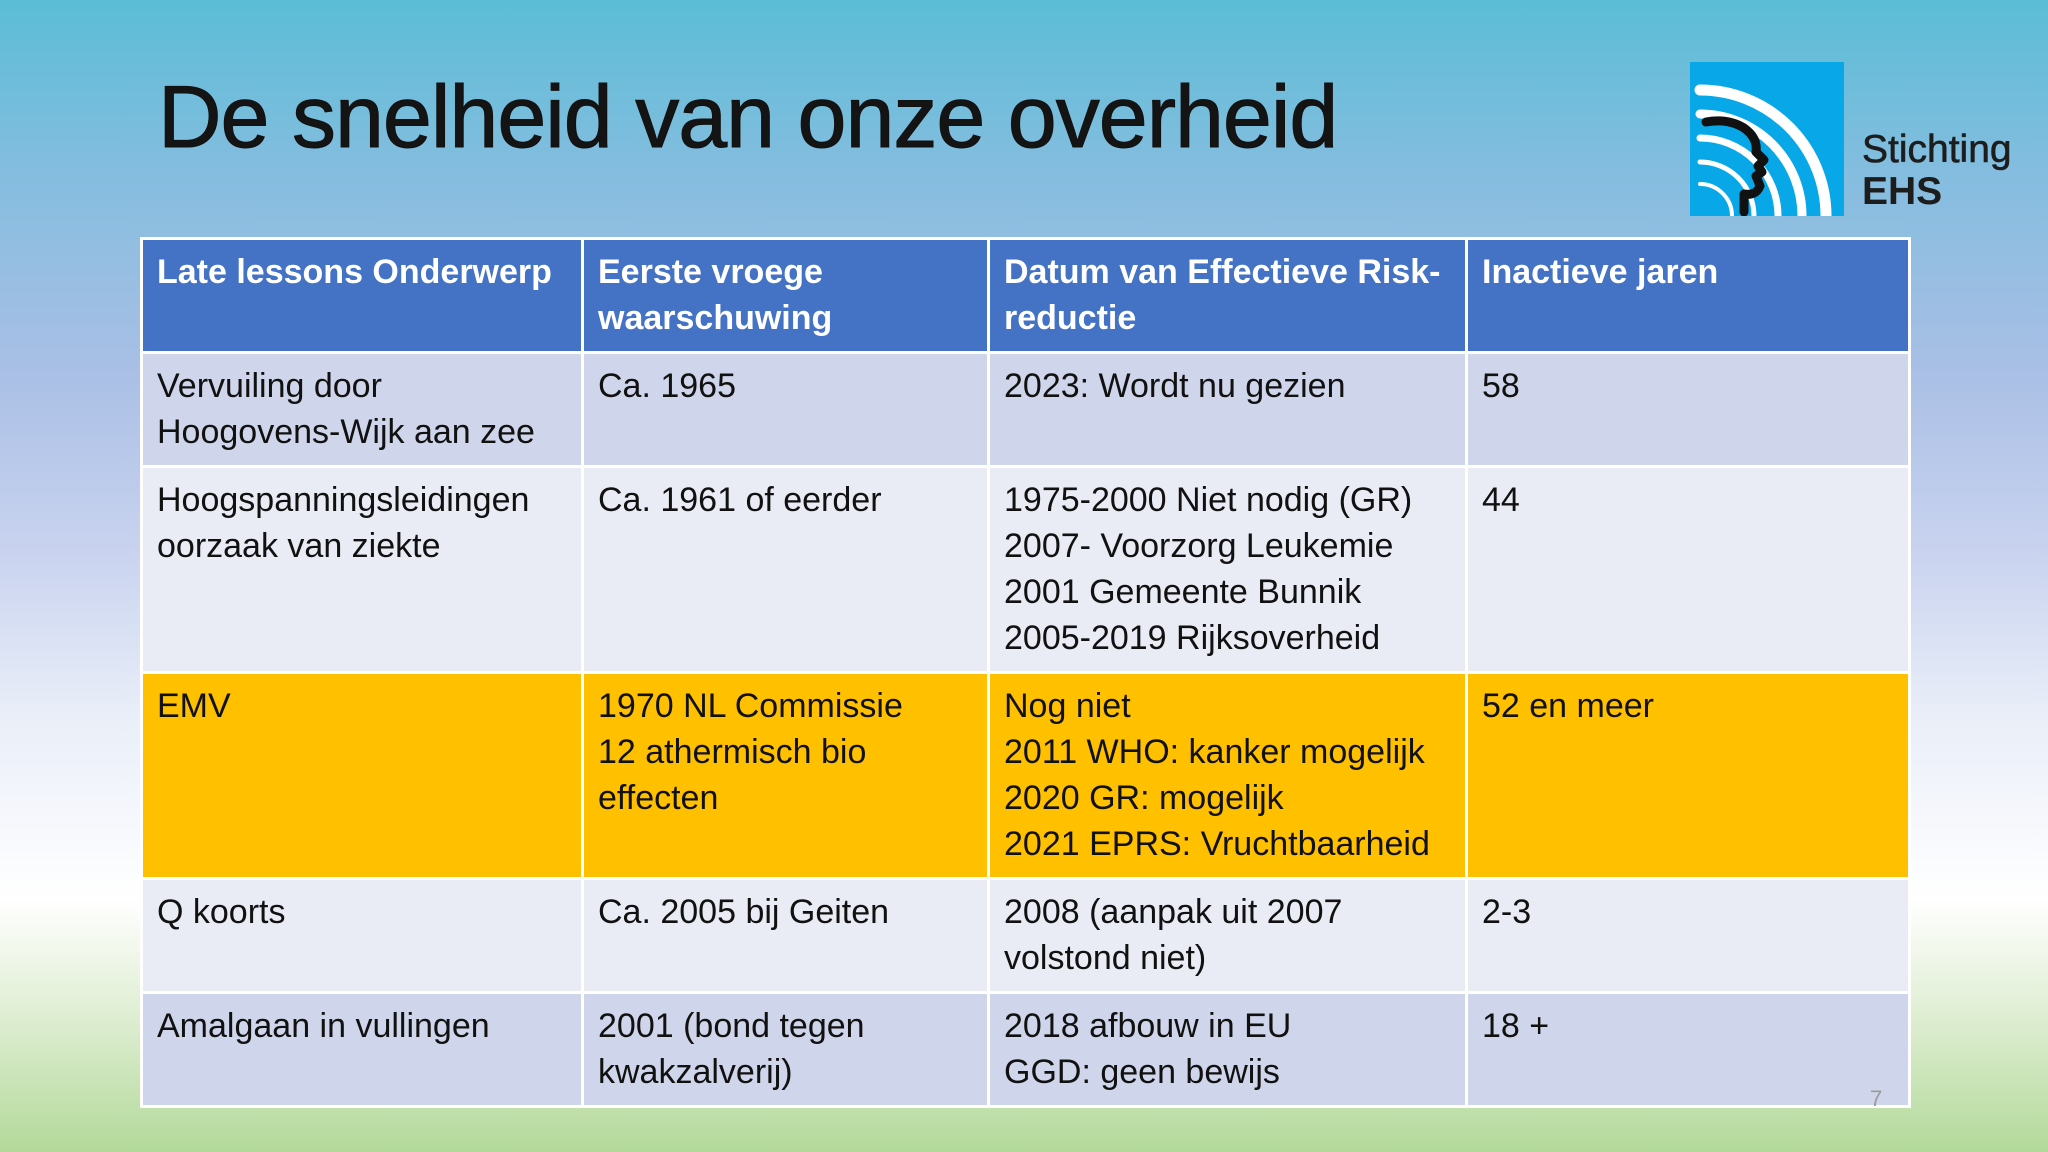 This screenshot has width=2048, height=1152. I want to click on header-line: Datum van Effectieve Risk-, so click(1222, 272).